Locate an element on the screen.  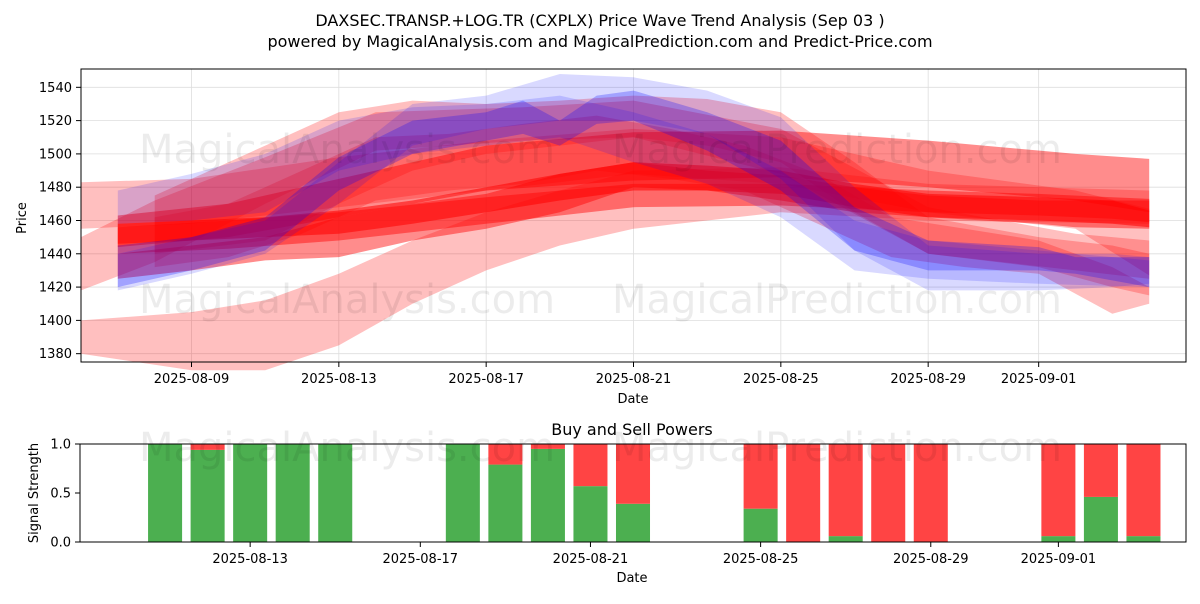
price-x-tick-label-4: 2025-08-25 is located at coordinates (781, 379).